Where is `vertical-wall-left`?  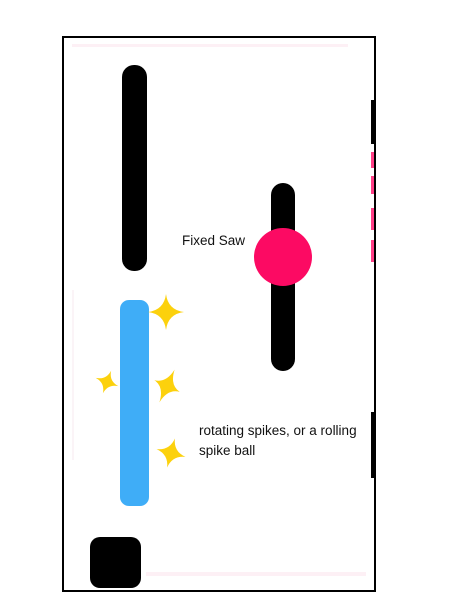 vertical-wall-left is located at coordinates (134, 168).